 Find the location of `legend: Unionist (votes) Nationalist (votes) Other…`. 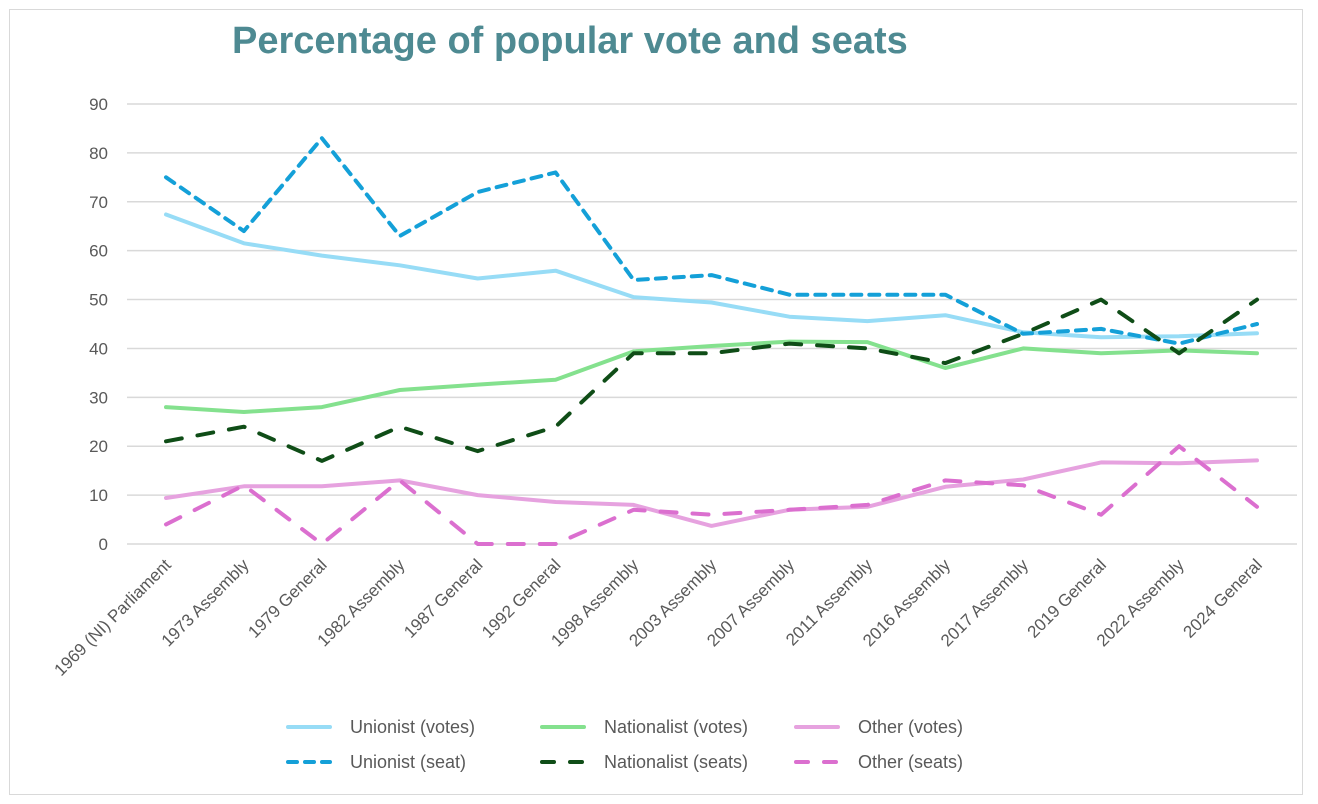

legend: Unionist (votes) Nationalist (votes) Other… is located at coordinates (624, 744).